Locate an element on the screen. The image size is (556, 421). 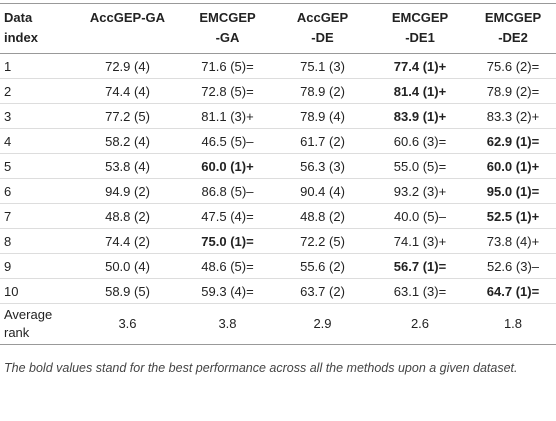
table-cell: 53.8 (4) is located at coordinates (127, 166).